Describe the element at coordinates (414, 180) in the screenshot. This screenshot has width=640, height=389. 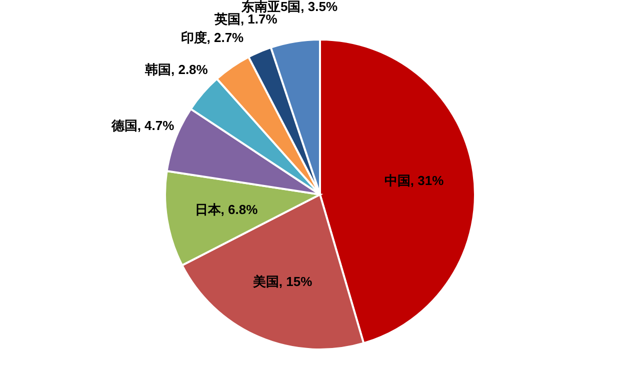
I see `slice-label: 中国, 31%` at that location.